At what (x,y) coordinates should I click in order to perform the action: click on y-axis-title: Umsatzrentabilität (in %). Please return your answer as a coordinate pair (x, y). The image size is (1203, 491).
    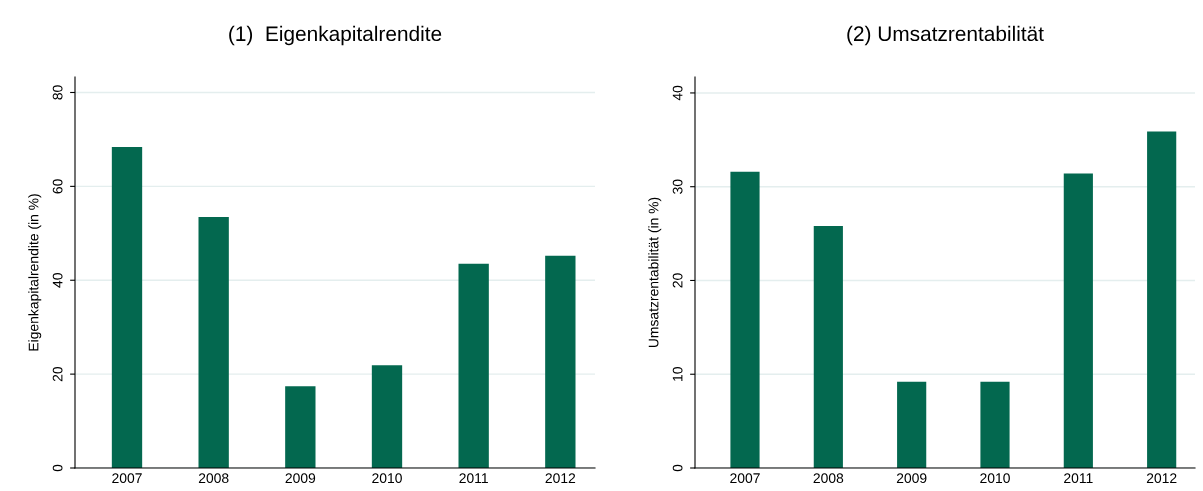
    Looking at the image, I should click on (655, 272).